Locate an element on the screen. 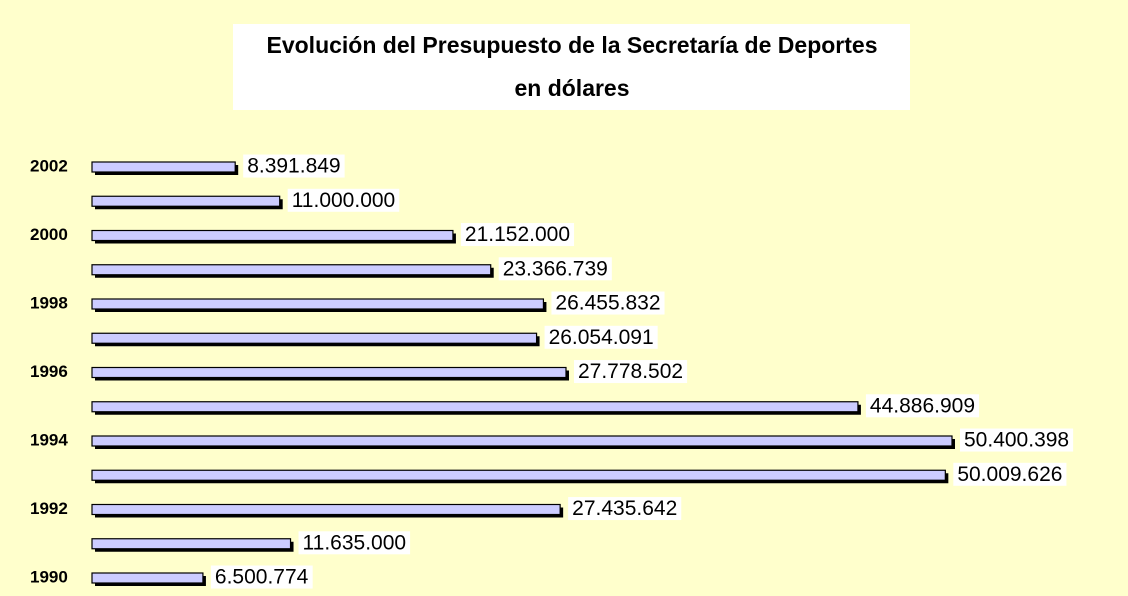  value-label: 27.435.642 is located at coordinates (624, 508).